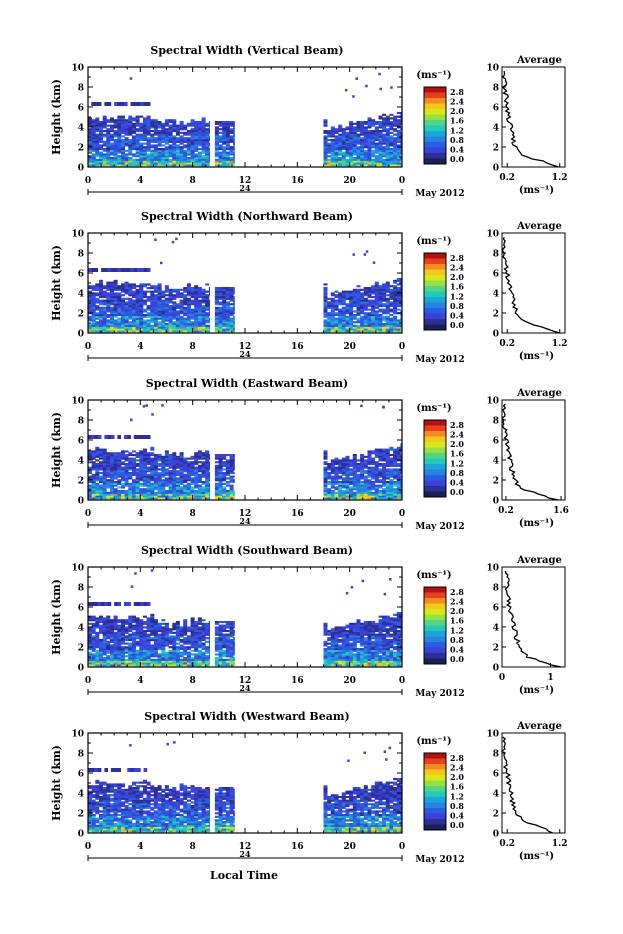 This screenshot has width=623, height=934. Describe the element at coordinates (88, 514) in the screenshot. I see `x-tick-label: 0` at that location.